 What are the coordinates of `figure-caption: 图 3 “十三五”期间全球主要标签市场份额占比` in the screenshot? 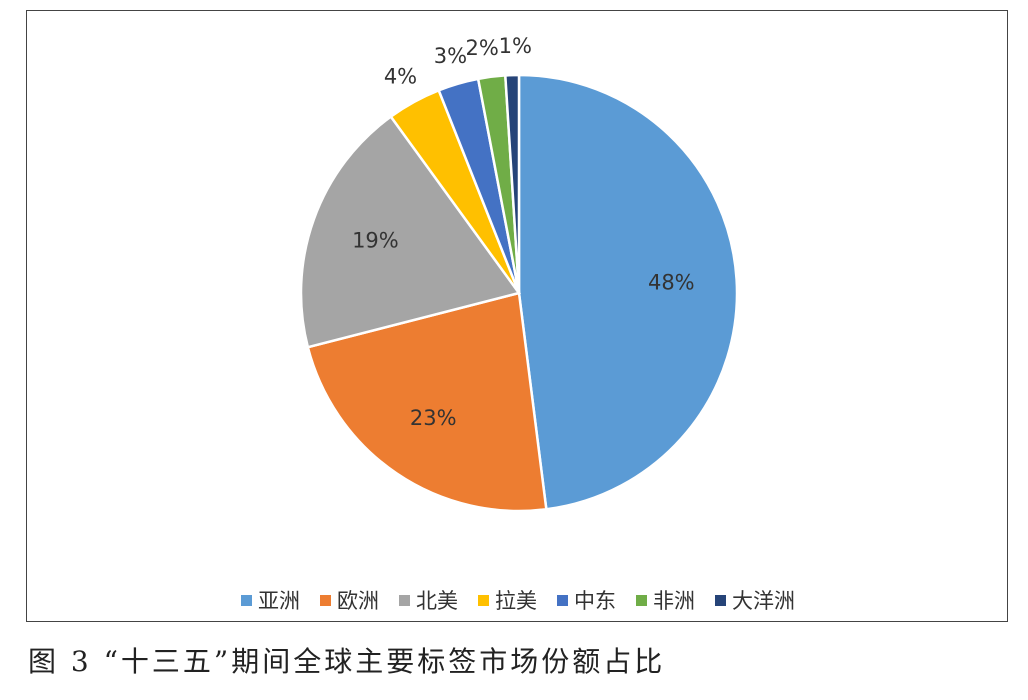 It's located at (347, 661).